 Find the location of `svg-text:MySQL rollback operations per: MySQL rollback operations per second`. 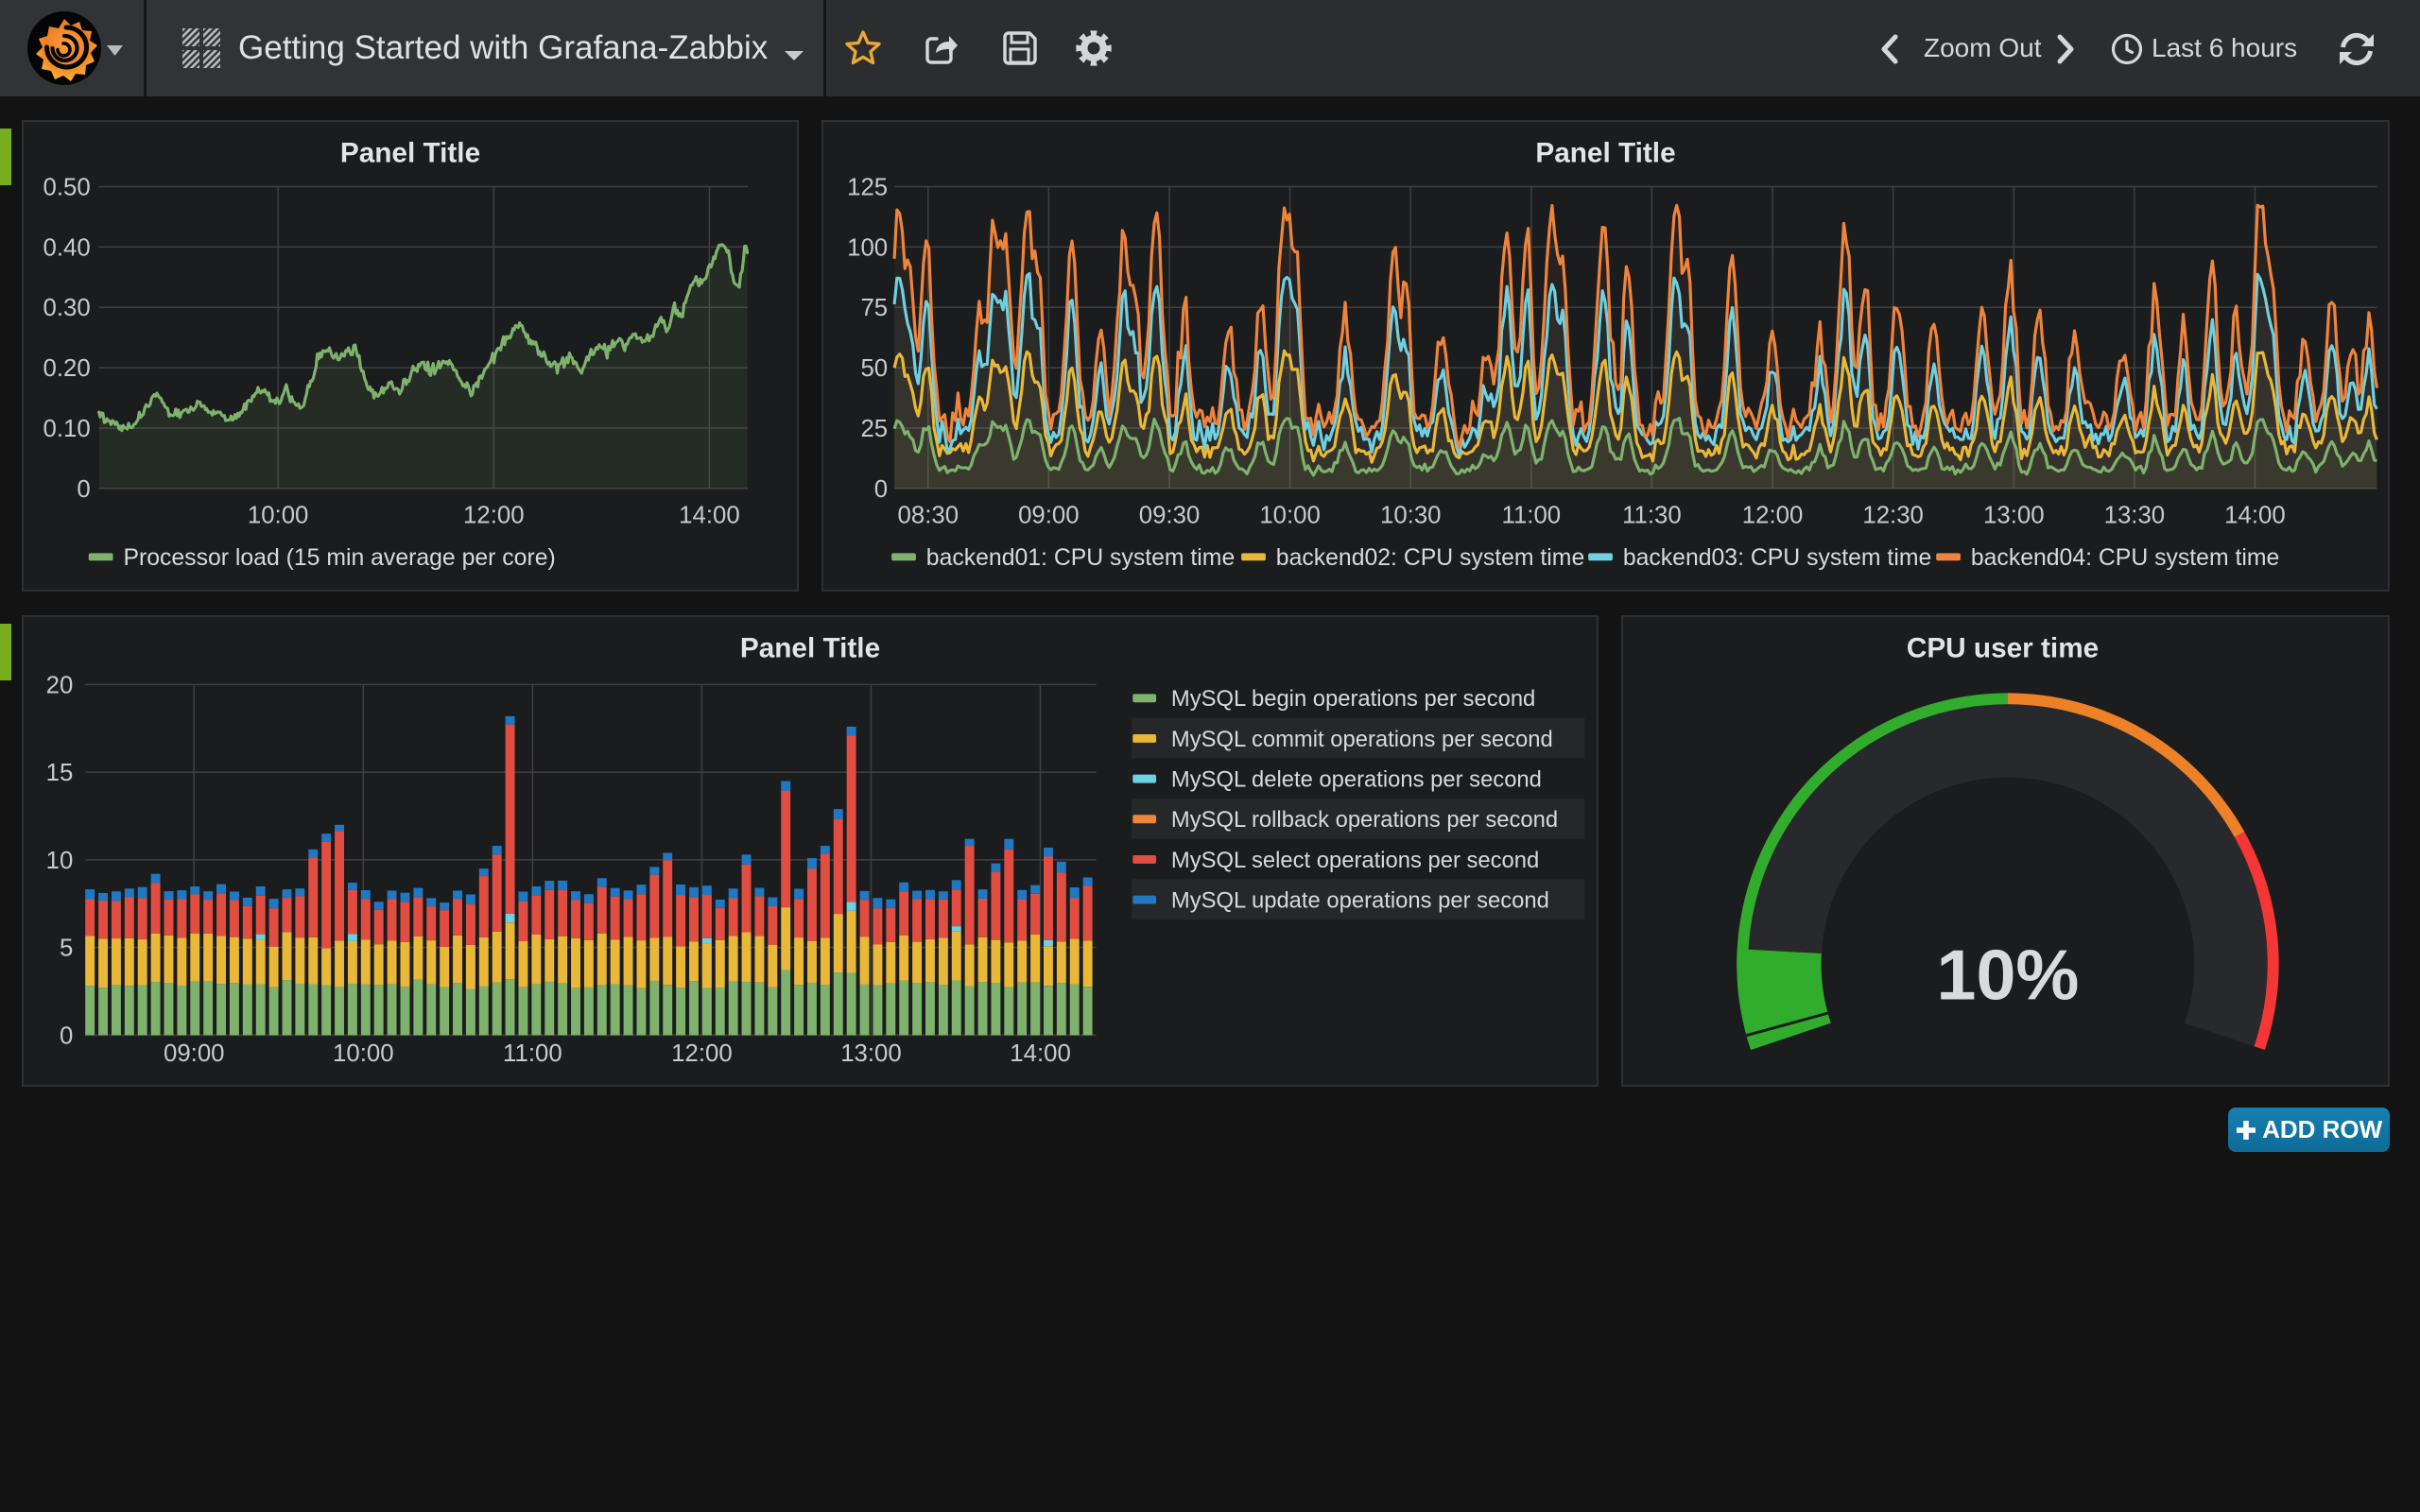

svg-text:MySQL rollback operations per: MySQL rollback operations per second is located at coordinates (1364, 820).